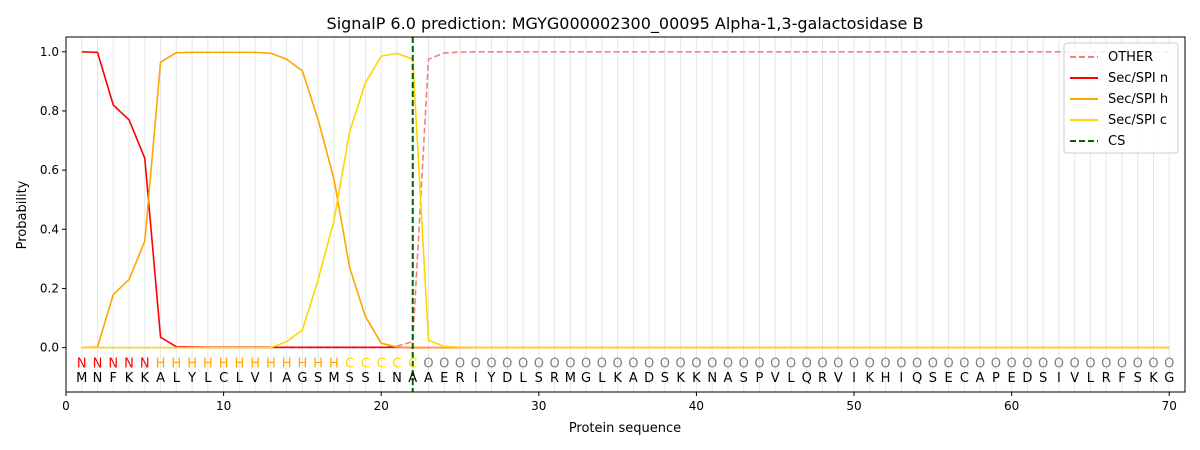  Describe the element at coordinates (625, 428) in the screenshot. I see `x-axis-label: Protein sequence` at that location.